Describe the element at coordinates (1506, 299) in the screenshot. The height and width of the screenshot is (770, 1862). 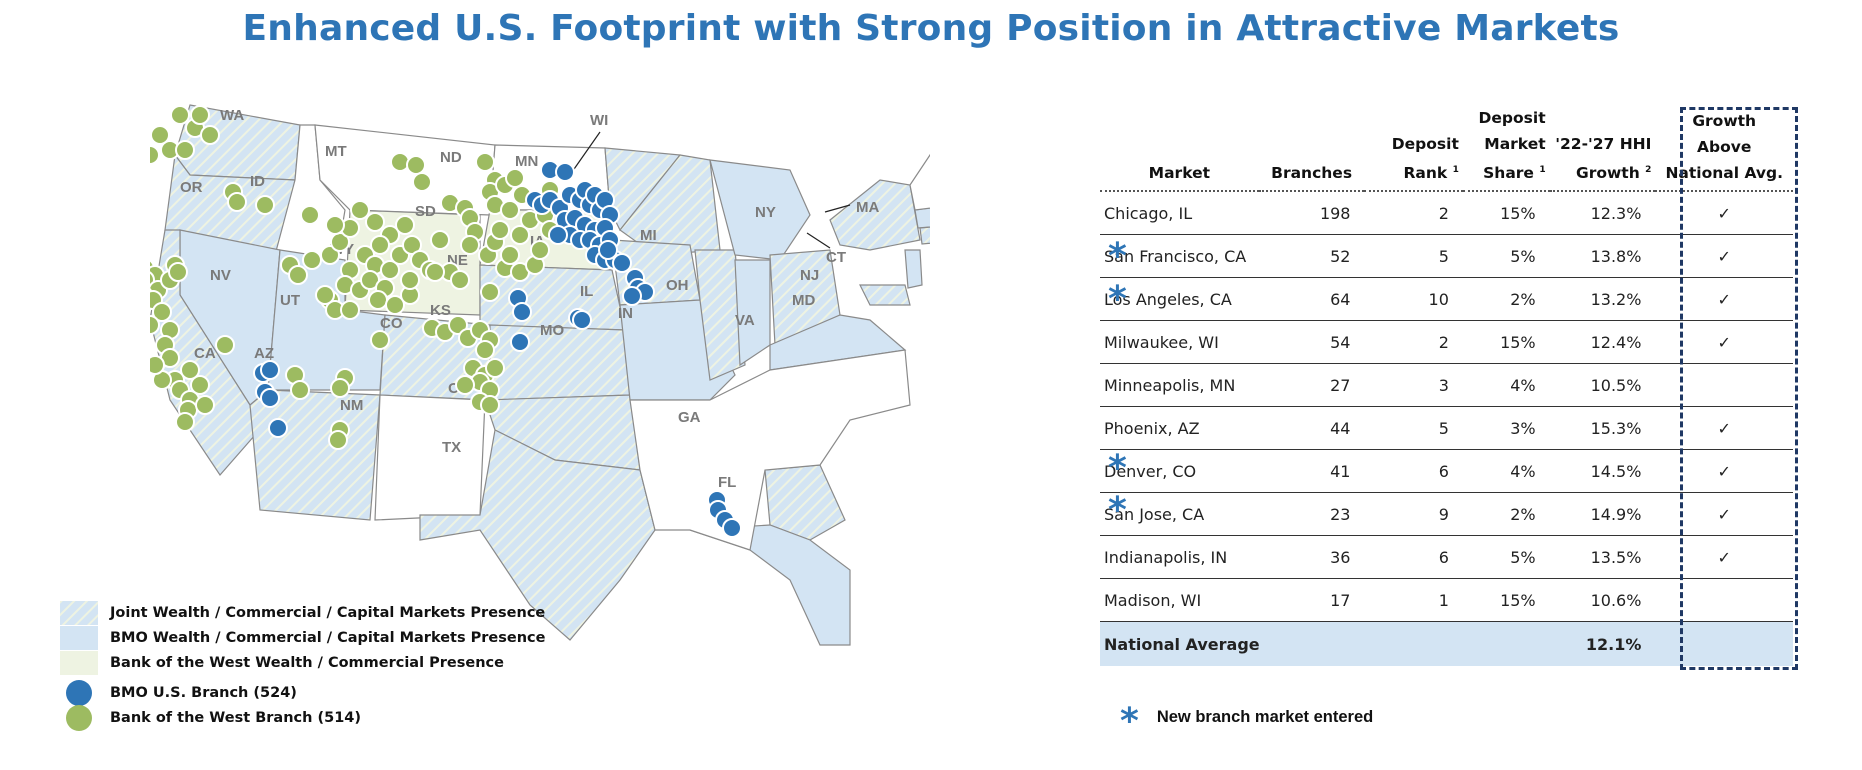
I see `share-cell: 2%` at that location.